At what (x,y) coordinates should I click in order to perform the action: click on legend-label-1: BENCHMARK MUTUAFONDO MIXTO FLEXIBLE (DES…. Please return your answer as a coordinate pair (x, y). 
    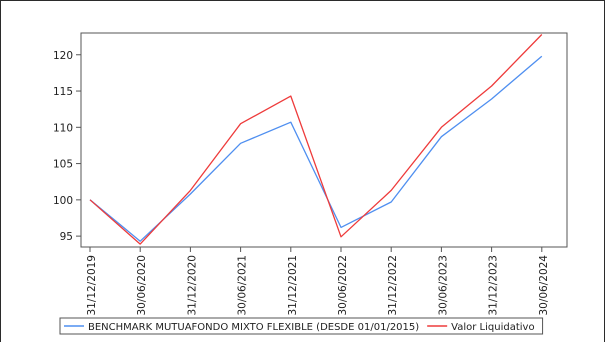
    Looking at the image, I should click on (253, 327).